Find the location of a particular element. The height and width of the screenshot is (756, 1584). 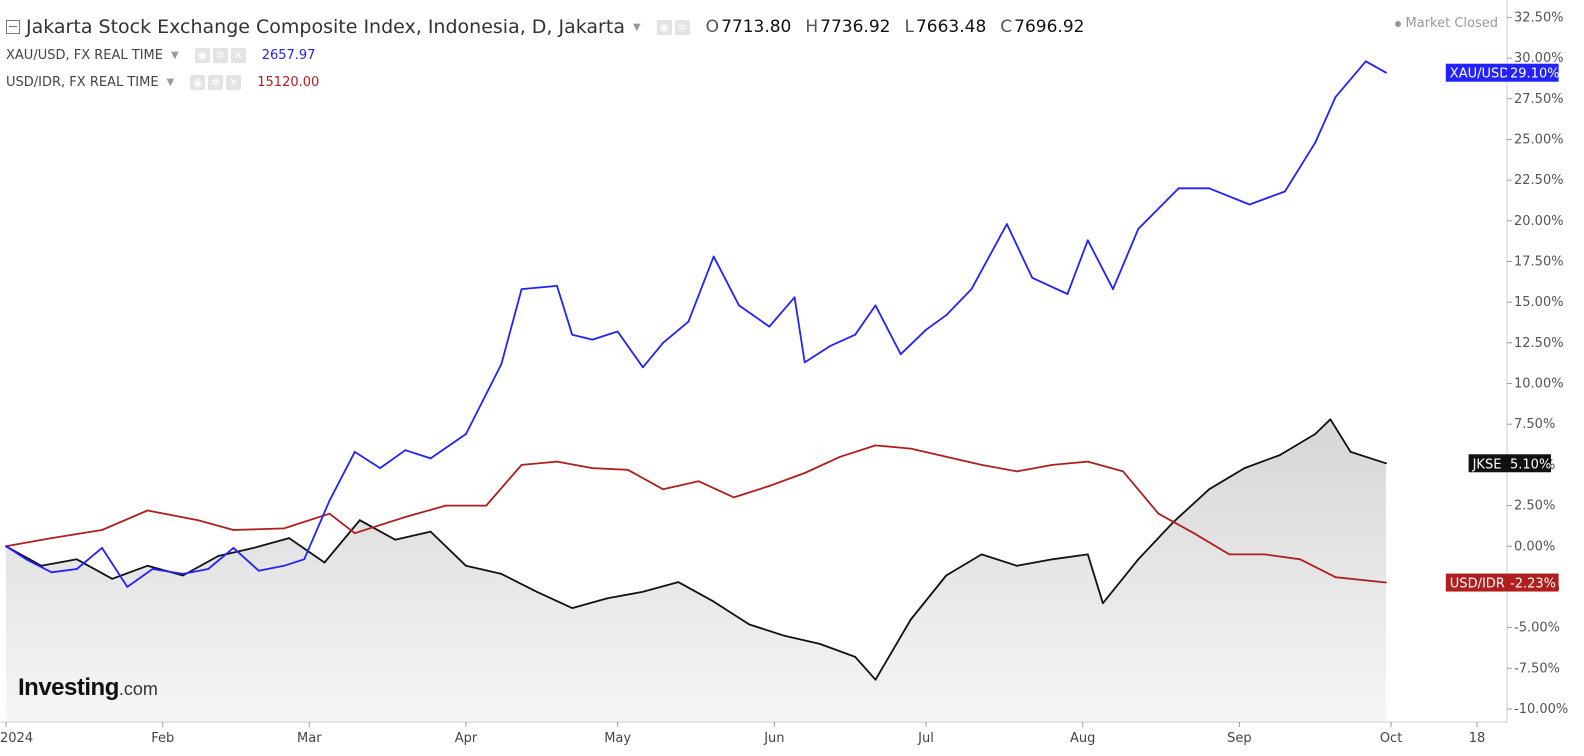

y-tick-label: 32.50% is located at coordinates (1539, 17).